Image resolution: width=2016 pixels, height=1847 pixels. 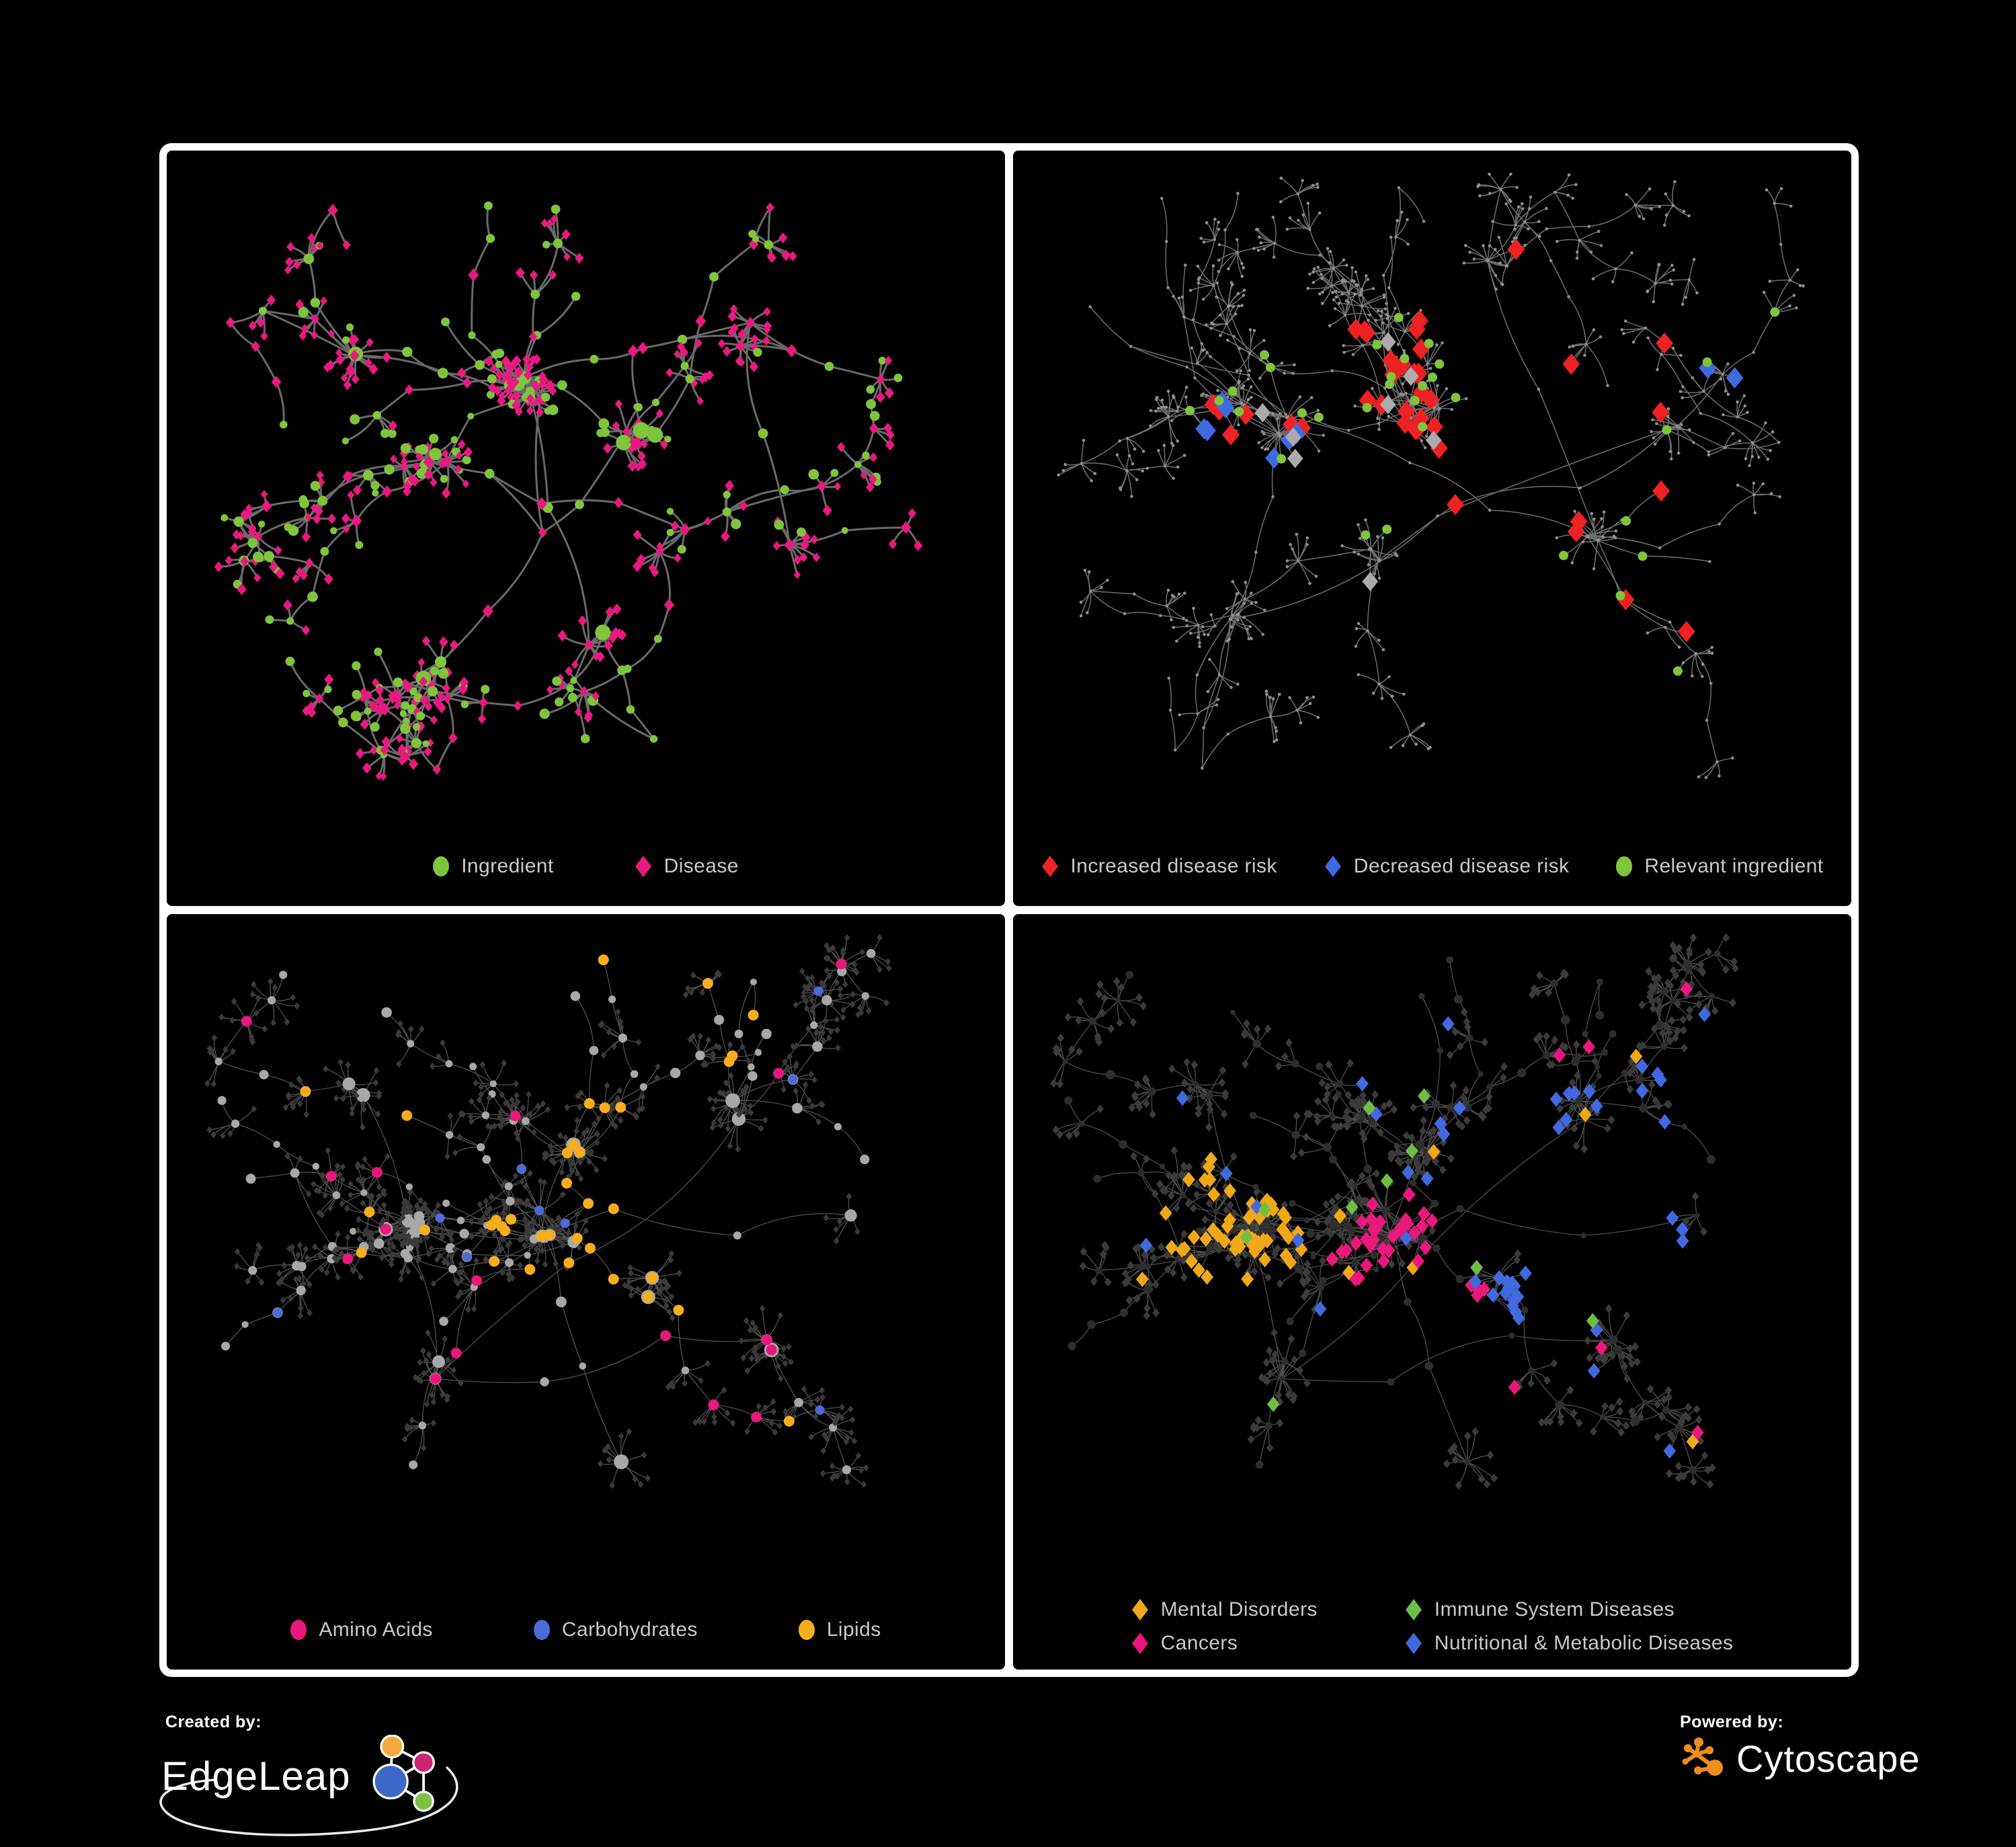 What do you see at coordinates (548, 1211) in the screenshot?
I see `network-canvas` at bounding box center [548, 1211].